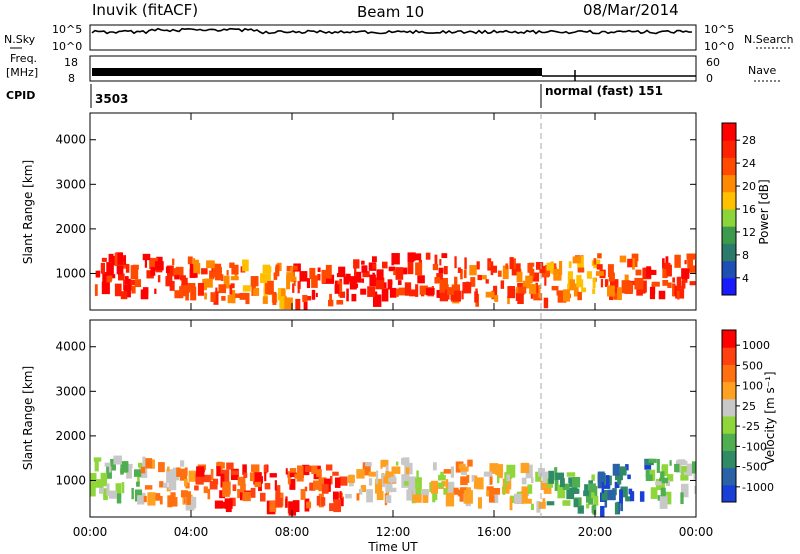 This screenshot has height=554, width=800. Describe the element at coordinates (729, 183) in the screenshot. I see `colorbar-swatch` at that location.